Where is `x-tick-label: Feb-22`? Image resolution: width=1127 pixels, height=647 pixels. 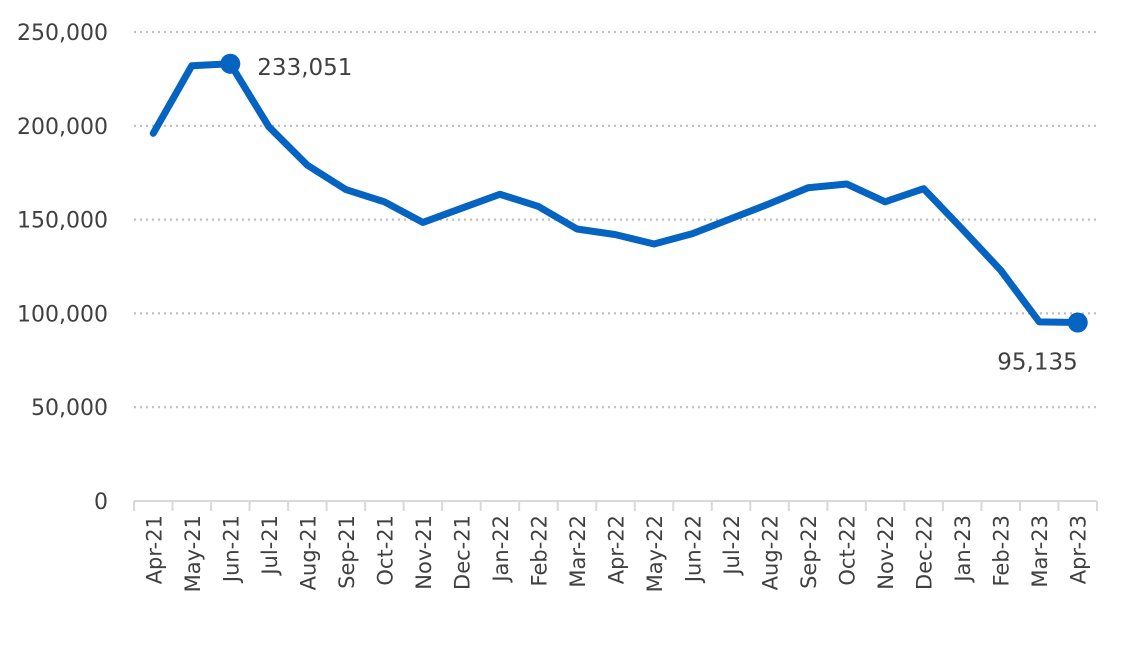 x-tick-label: Feb-22 is located at coordinates (539, 550).